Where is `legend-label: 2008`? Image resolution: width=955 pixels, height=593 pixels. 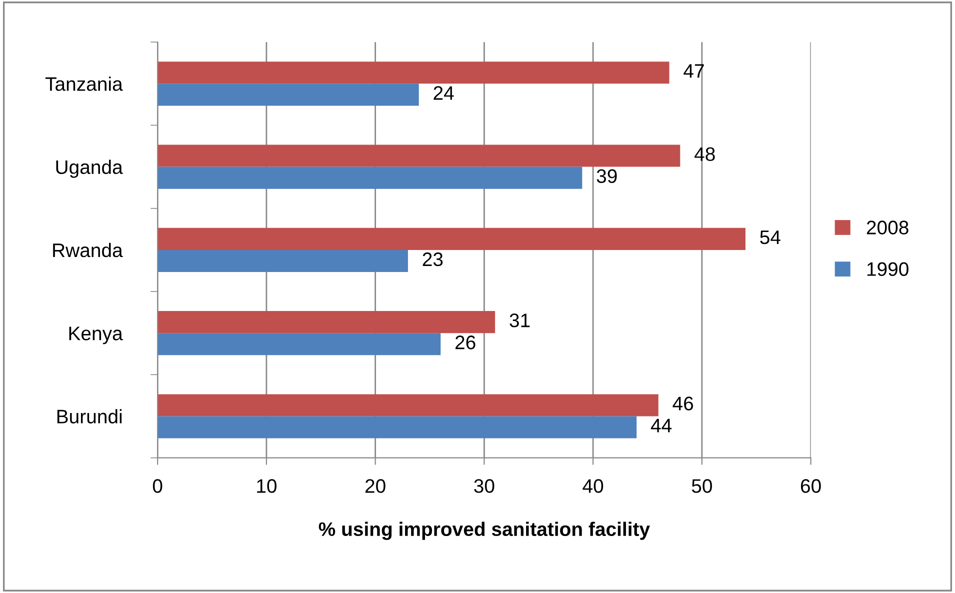 legend-label: 2008 is located at coordinates (887, 227).